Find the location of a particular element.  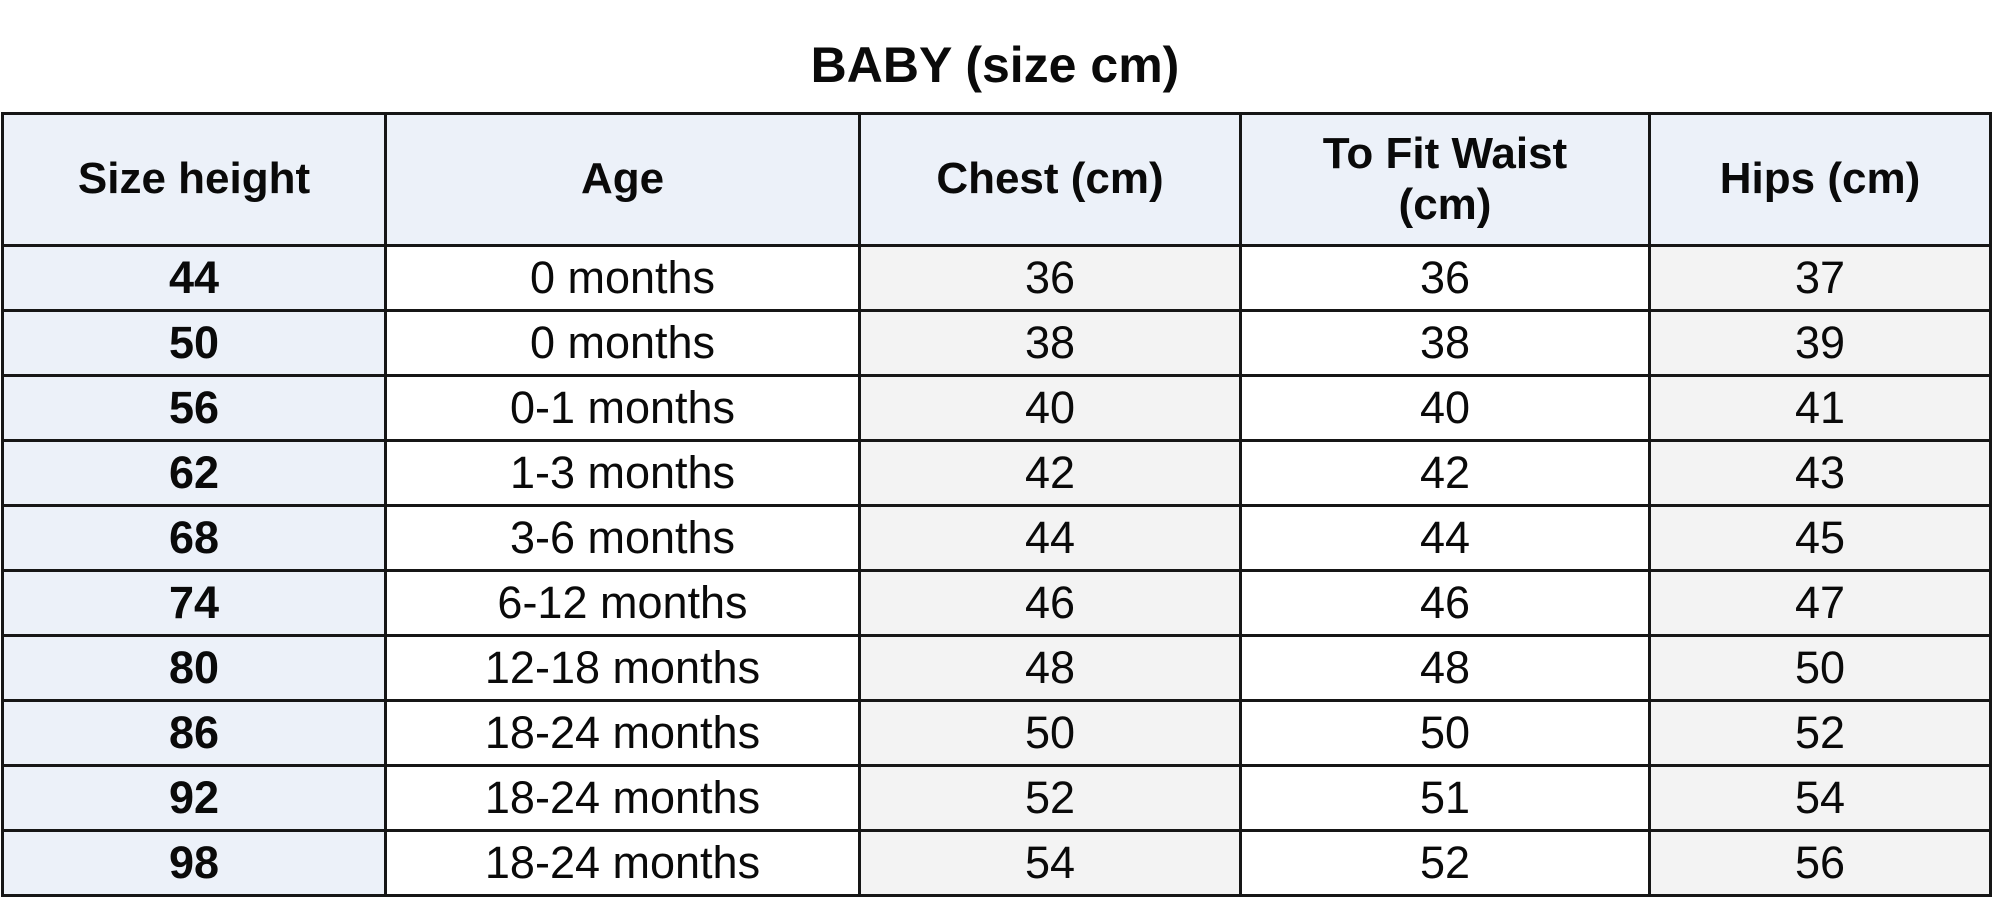

table-cell: 41 is located at coordinates (1820, 408).